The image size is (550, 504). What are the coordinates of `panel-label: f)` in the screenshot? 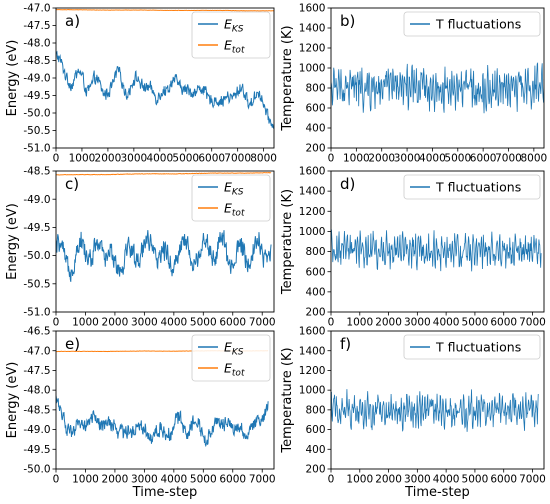 It's located at (345, 344).